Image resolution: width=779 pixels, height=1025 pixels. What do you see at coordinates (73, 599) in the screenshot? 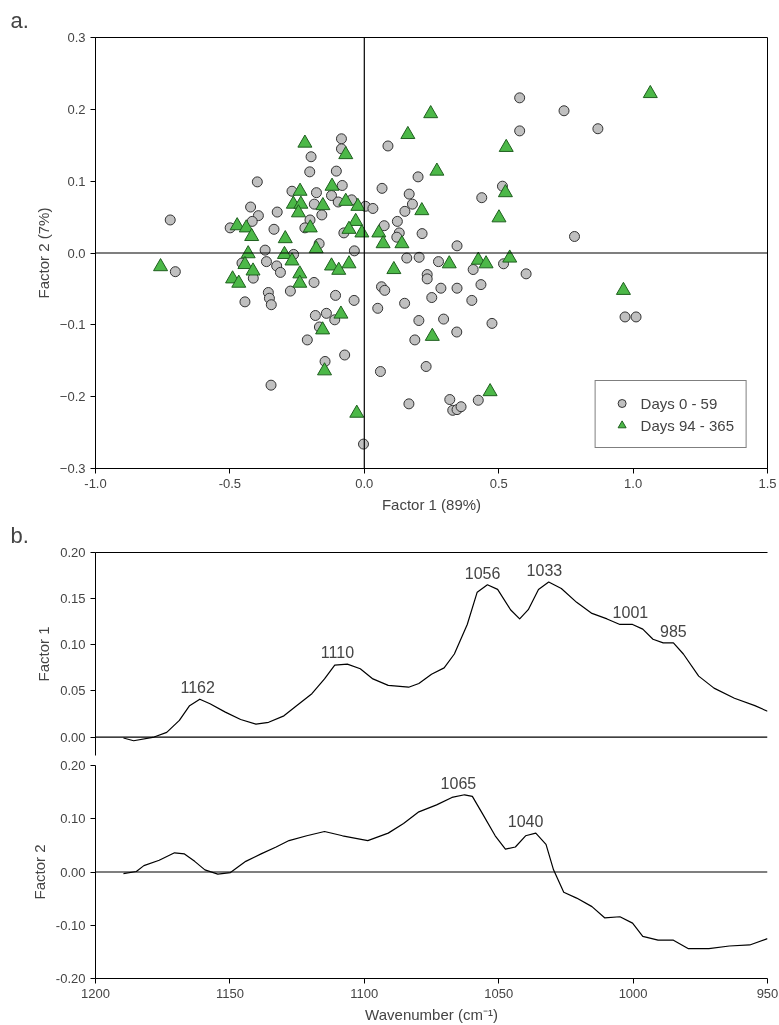
I see `y-tick-label: 0.15` at bounding box center [73, 599].